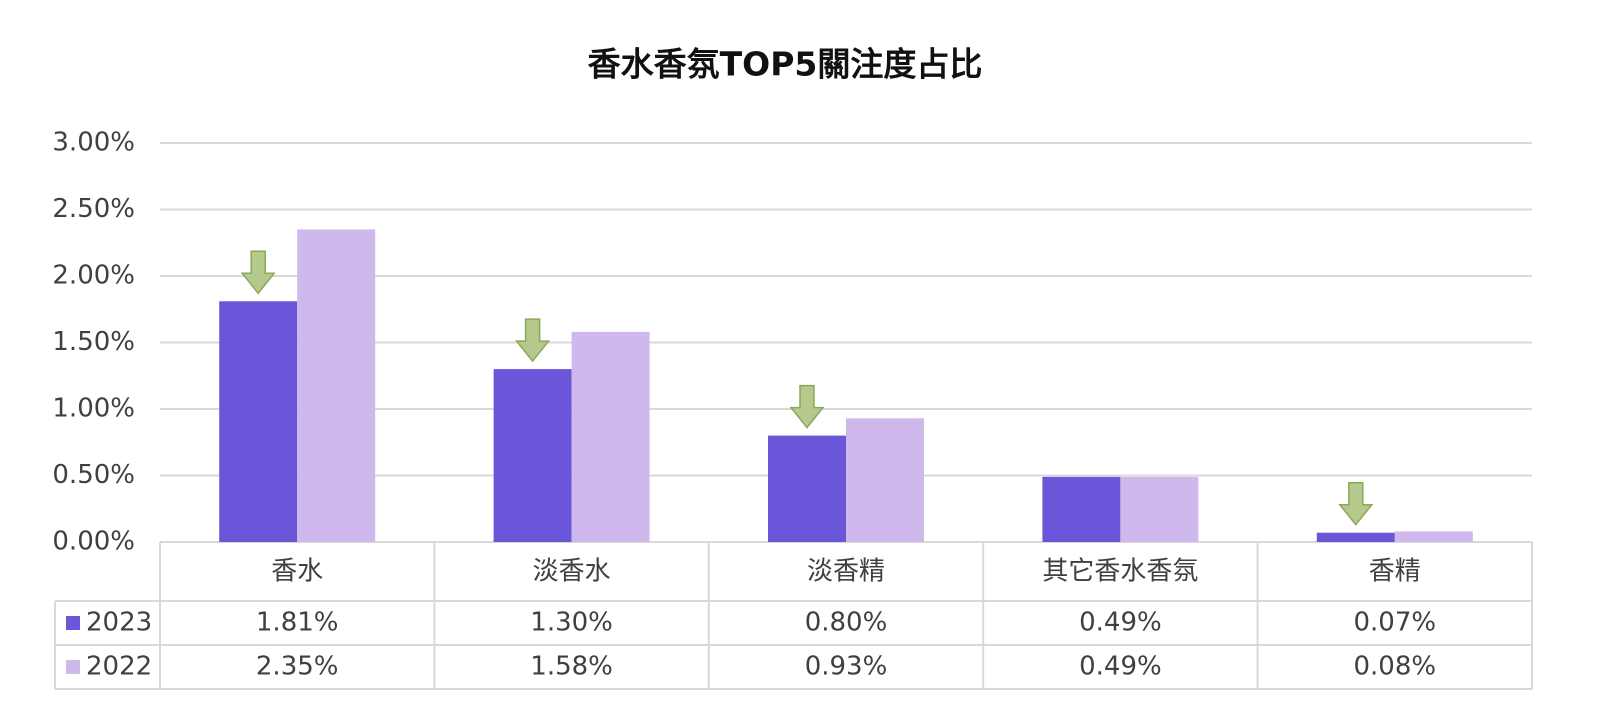 The image size is (1600, 720). I want to click on x-tick-label: 淡香精, so click(846, 572).